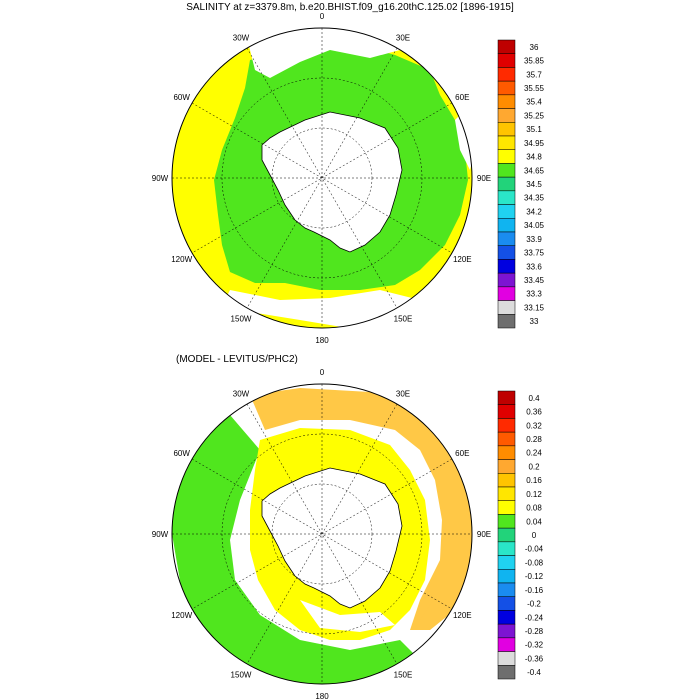 This screenshot has width=700, height=700. Describe the element at coordinates (332, 538) in the screenshot. I see `antarctica` at that location.